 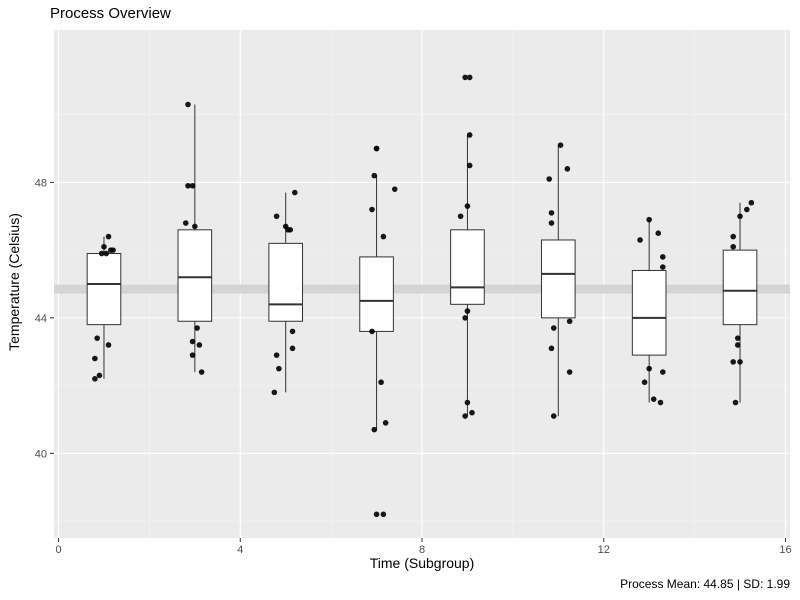 What do you see at coordinates (41, 454) in the screenshot?
I see `y-tick-label: 40` at bounding box center [41, 454].